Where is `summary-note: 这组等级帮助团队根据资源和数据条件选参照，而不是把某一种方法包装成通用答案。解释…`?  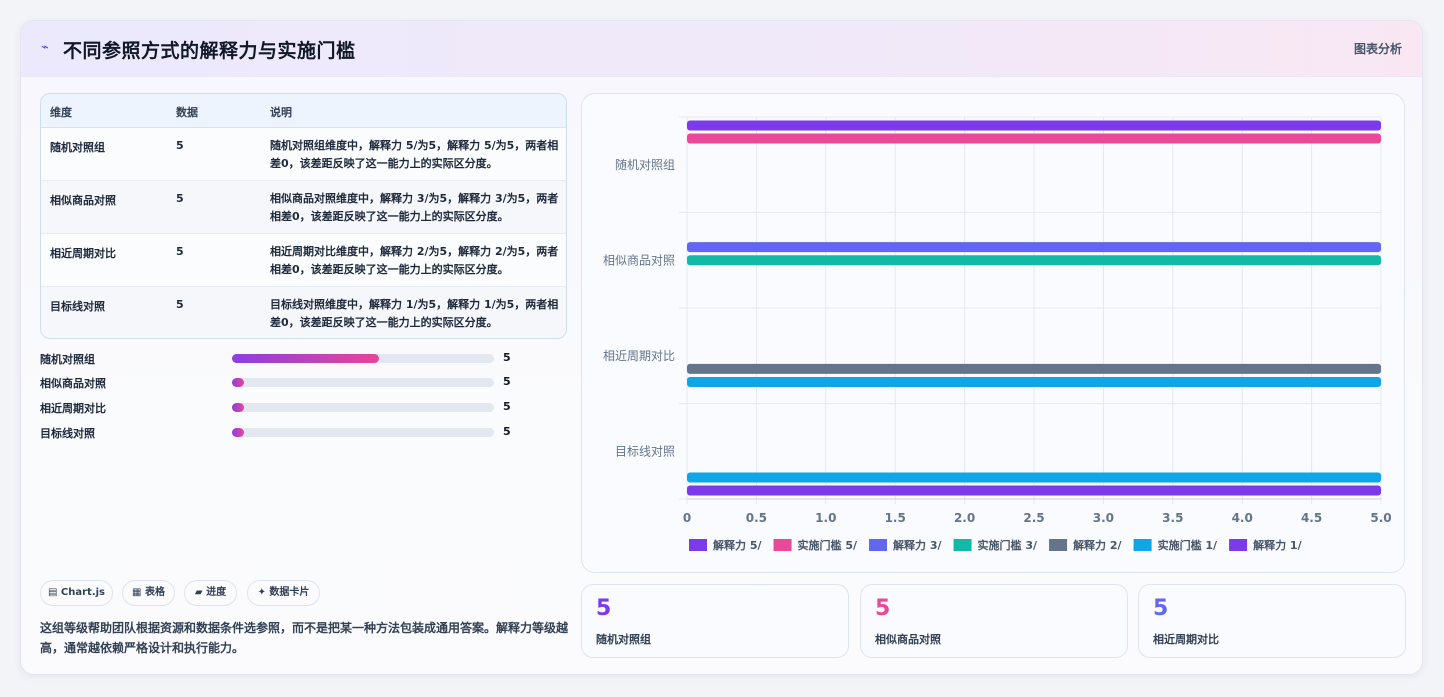 summary-note: 这组等级帮助团队根据资源和数据条件选参照，而不是把某一种方法包装成通用答案。解释… is located at coordinates (304, 638).